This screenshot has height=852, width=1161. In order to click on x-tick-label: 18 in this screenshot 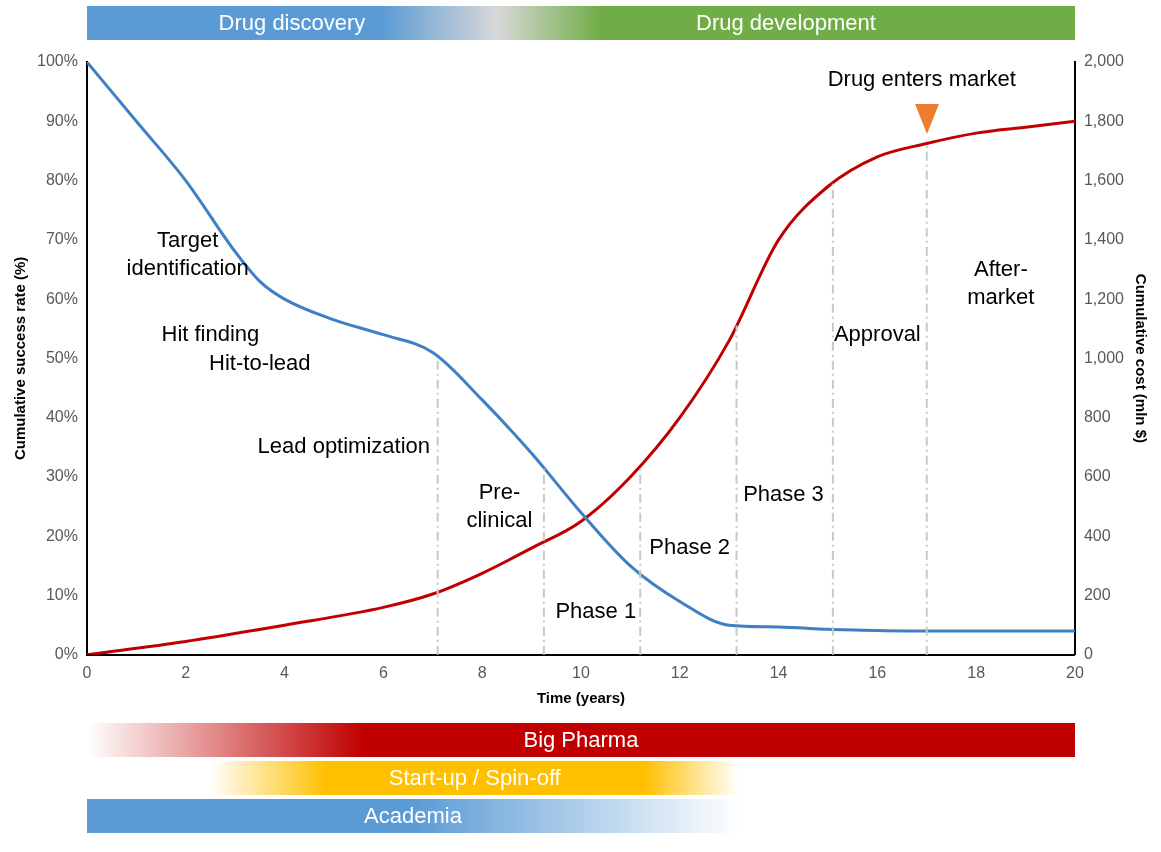, I will do `click(976, 672)`.